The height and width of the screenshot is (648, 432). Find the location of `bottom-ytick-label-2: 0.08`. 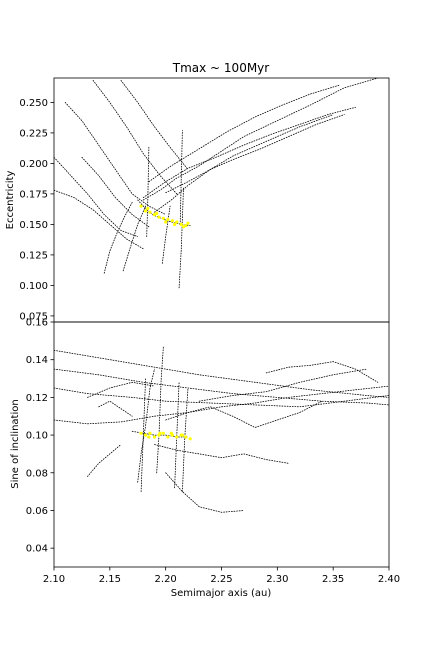

bottom-ytick-label-2: 0.08 is located at coordinates (37, 473).